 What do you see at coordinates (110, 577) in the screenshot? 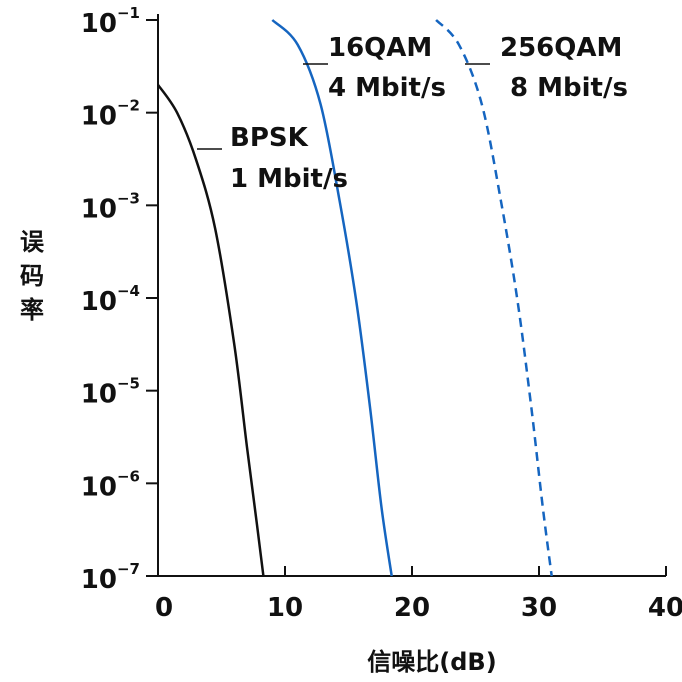
I see `y-tick-label: 10⁻⁷` at bounding box center [110, 577].